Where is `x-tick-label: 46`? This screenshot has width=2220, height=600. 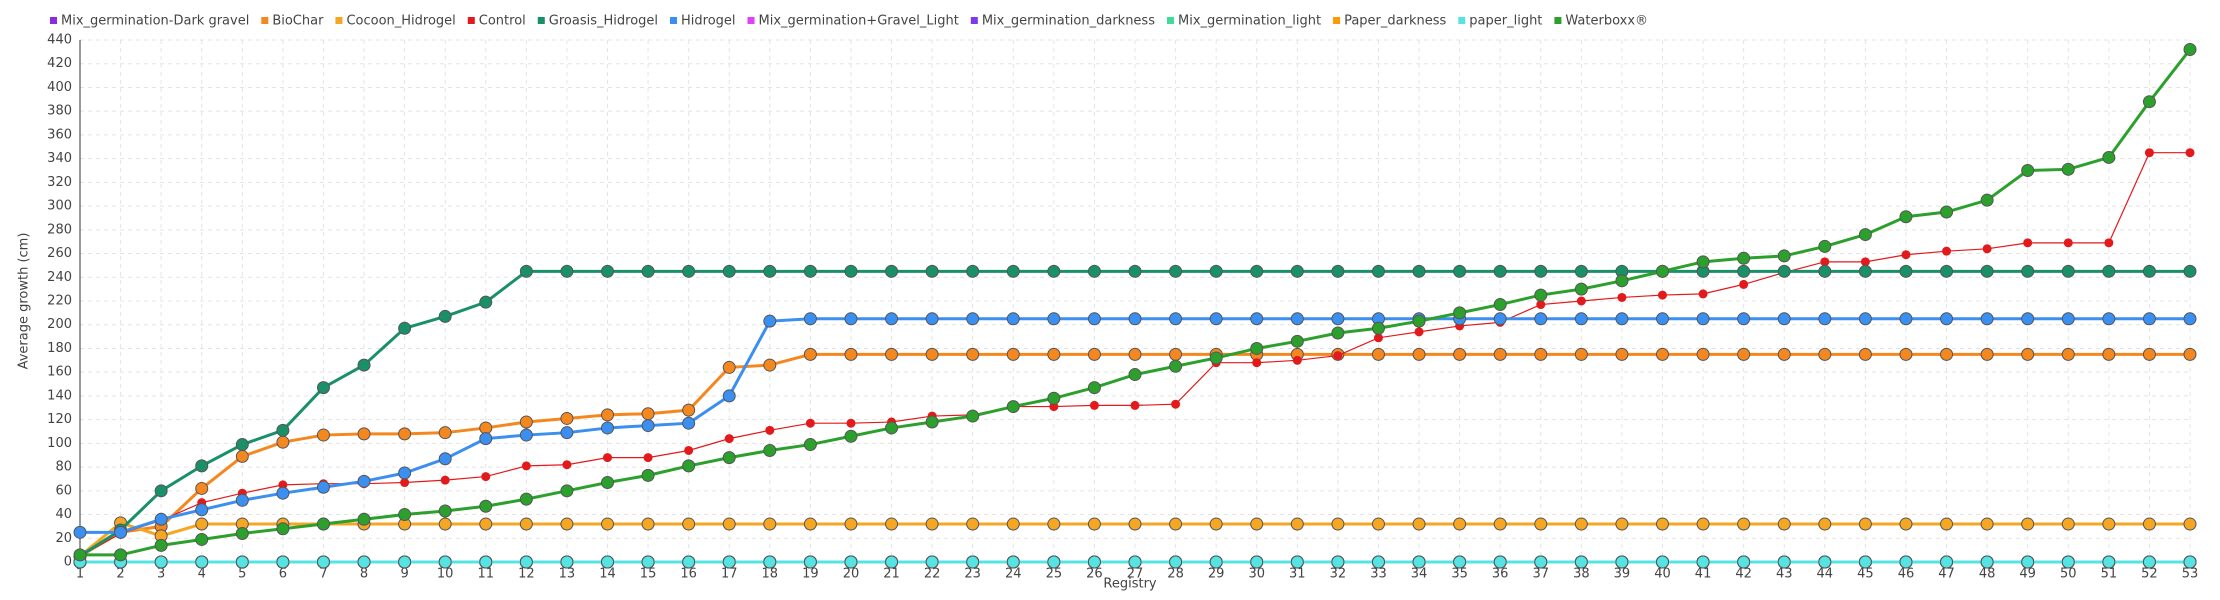 x-tick-label: 46 is located at coordinates (1906, 574).